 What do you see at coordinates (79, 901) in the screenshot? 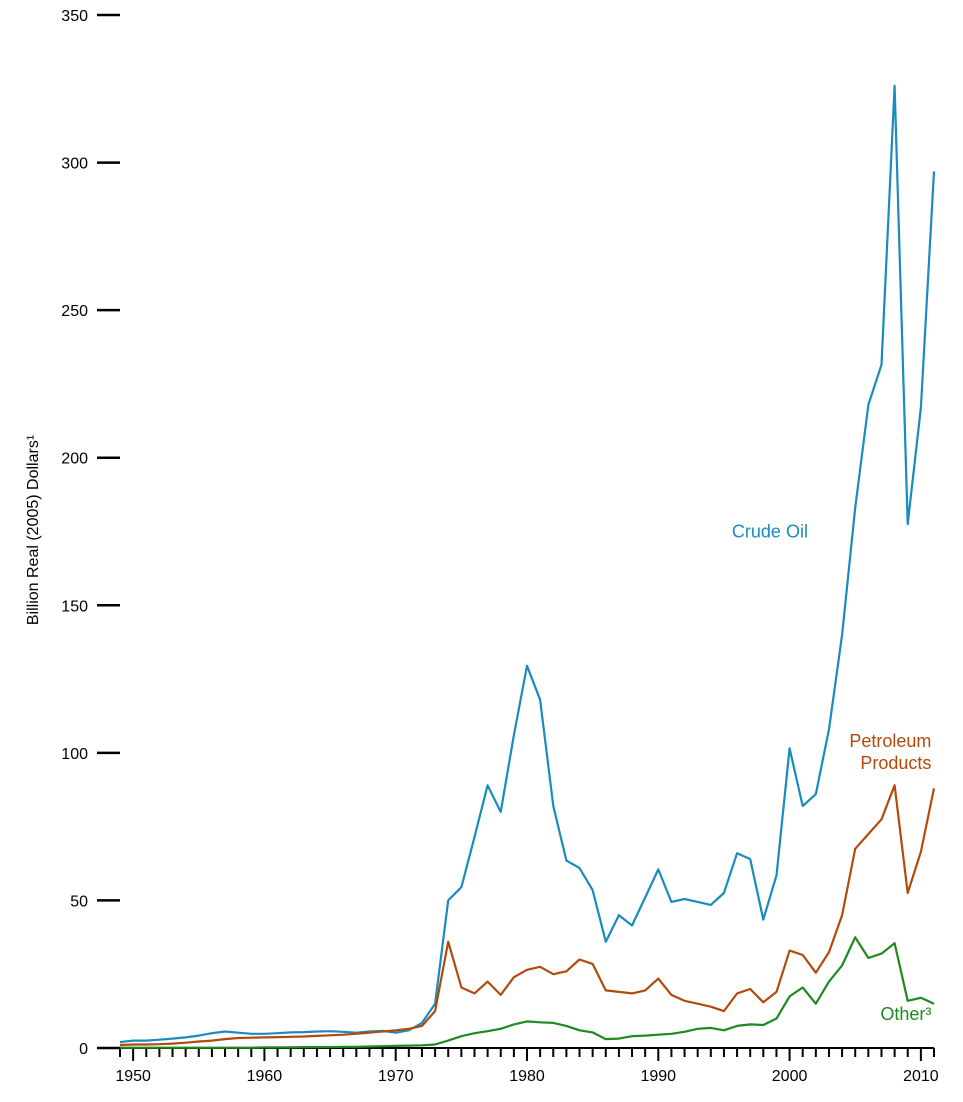
I see `y-tick-label: 50` at bounding box center [79, 901].